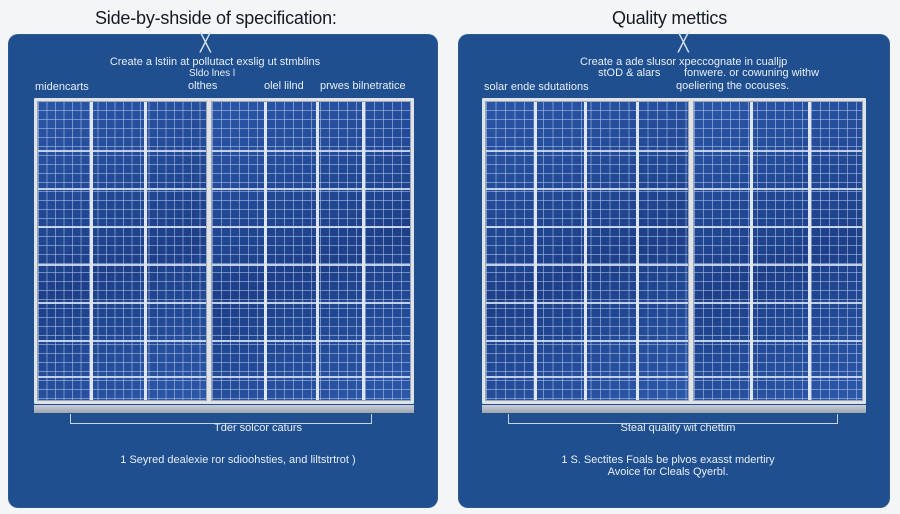 This screenshot has width=900, height=514. Describe the element at coordinates (587, 255) in the screenshot. I see `right-solar-panel-a` at that location.